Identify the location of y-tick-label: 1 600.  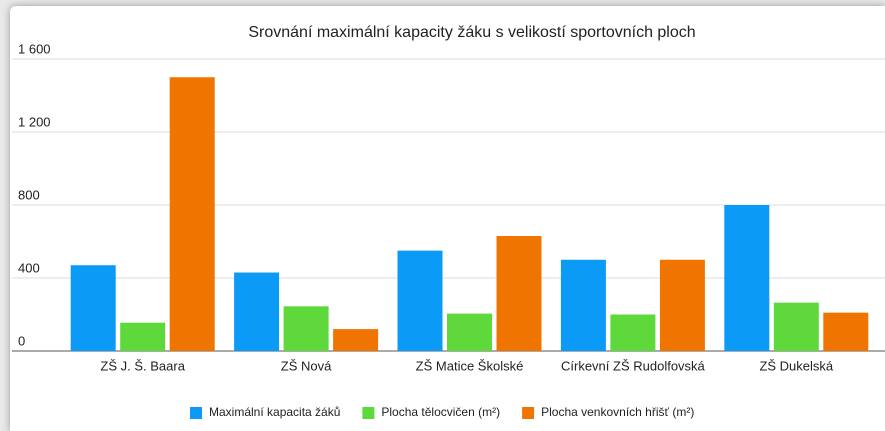
(34, 48).